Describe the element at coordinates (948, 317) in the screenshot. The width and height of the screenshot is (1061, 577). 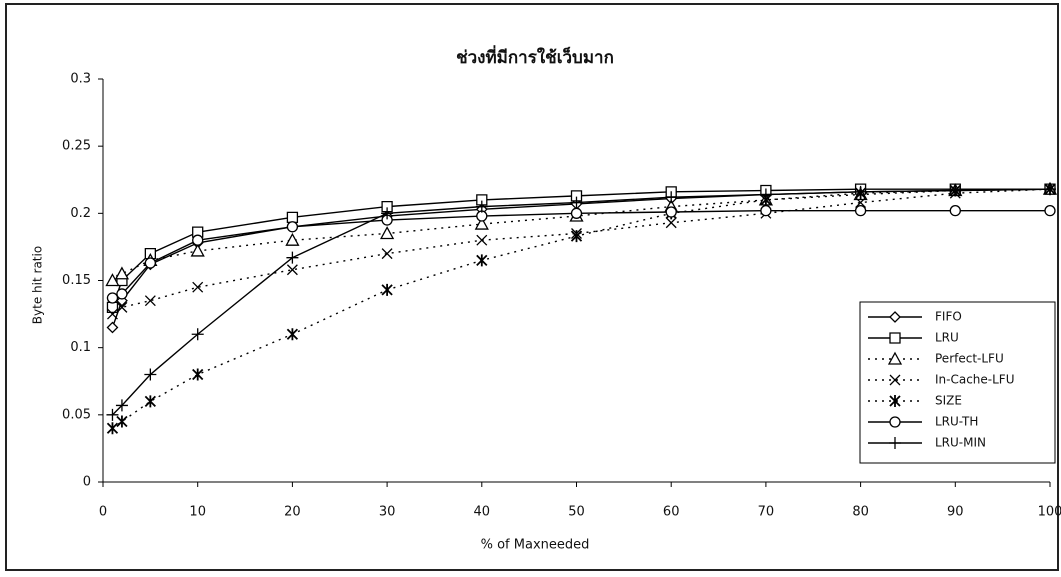
I see `legend-label: FIFO` at that location.